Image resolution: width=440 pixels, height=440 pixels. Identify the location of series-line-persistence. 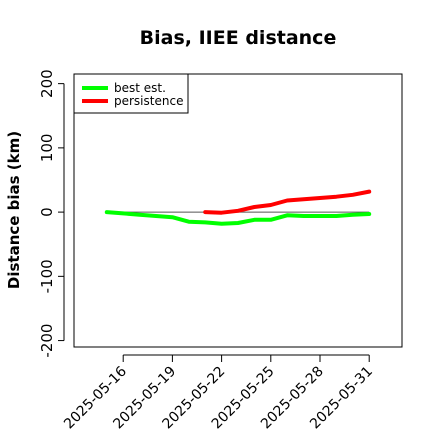
(287, 202).